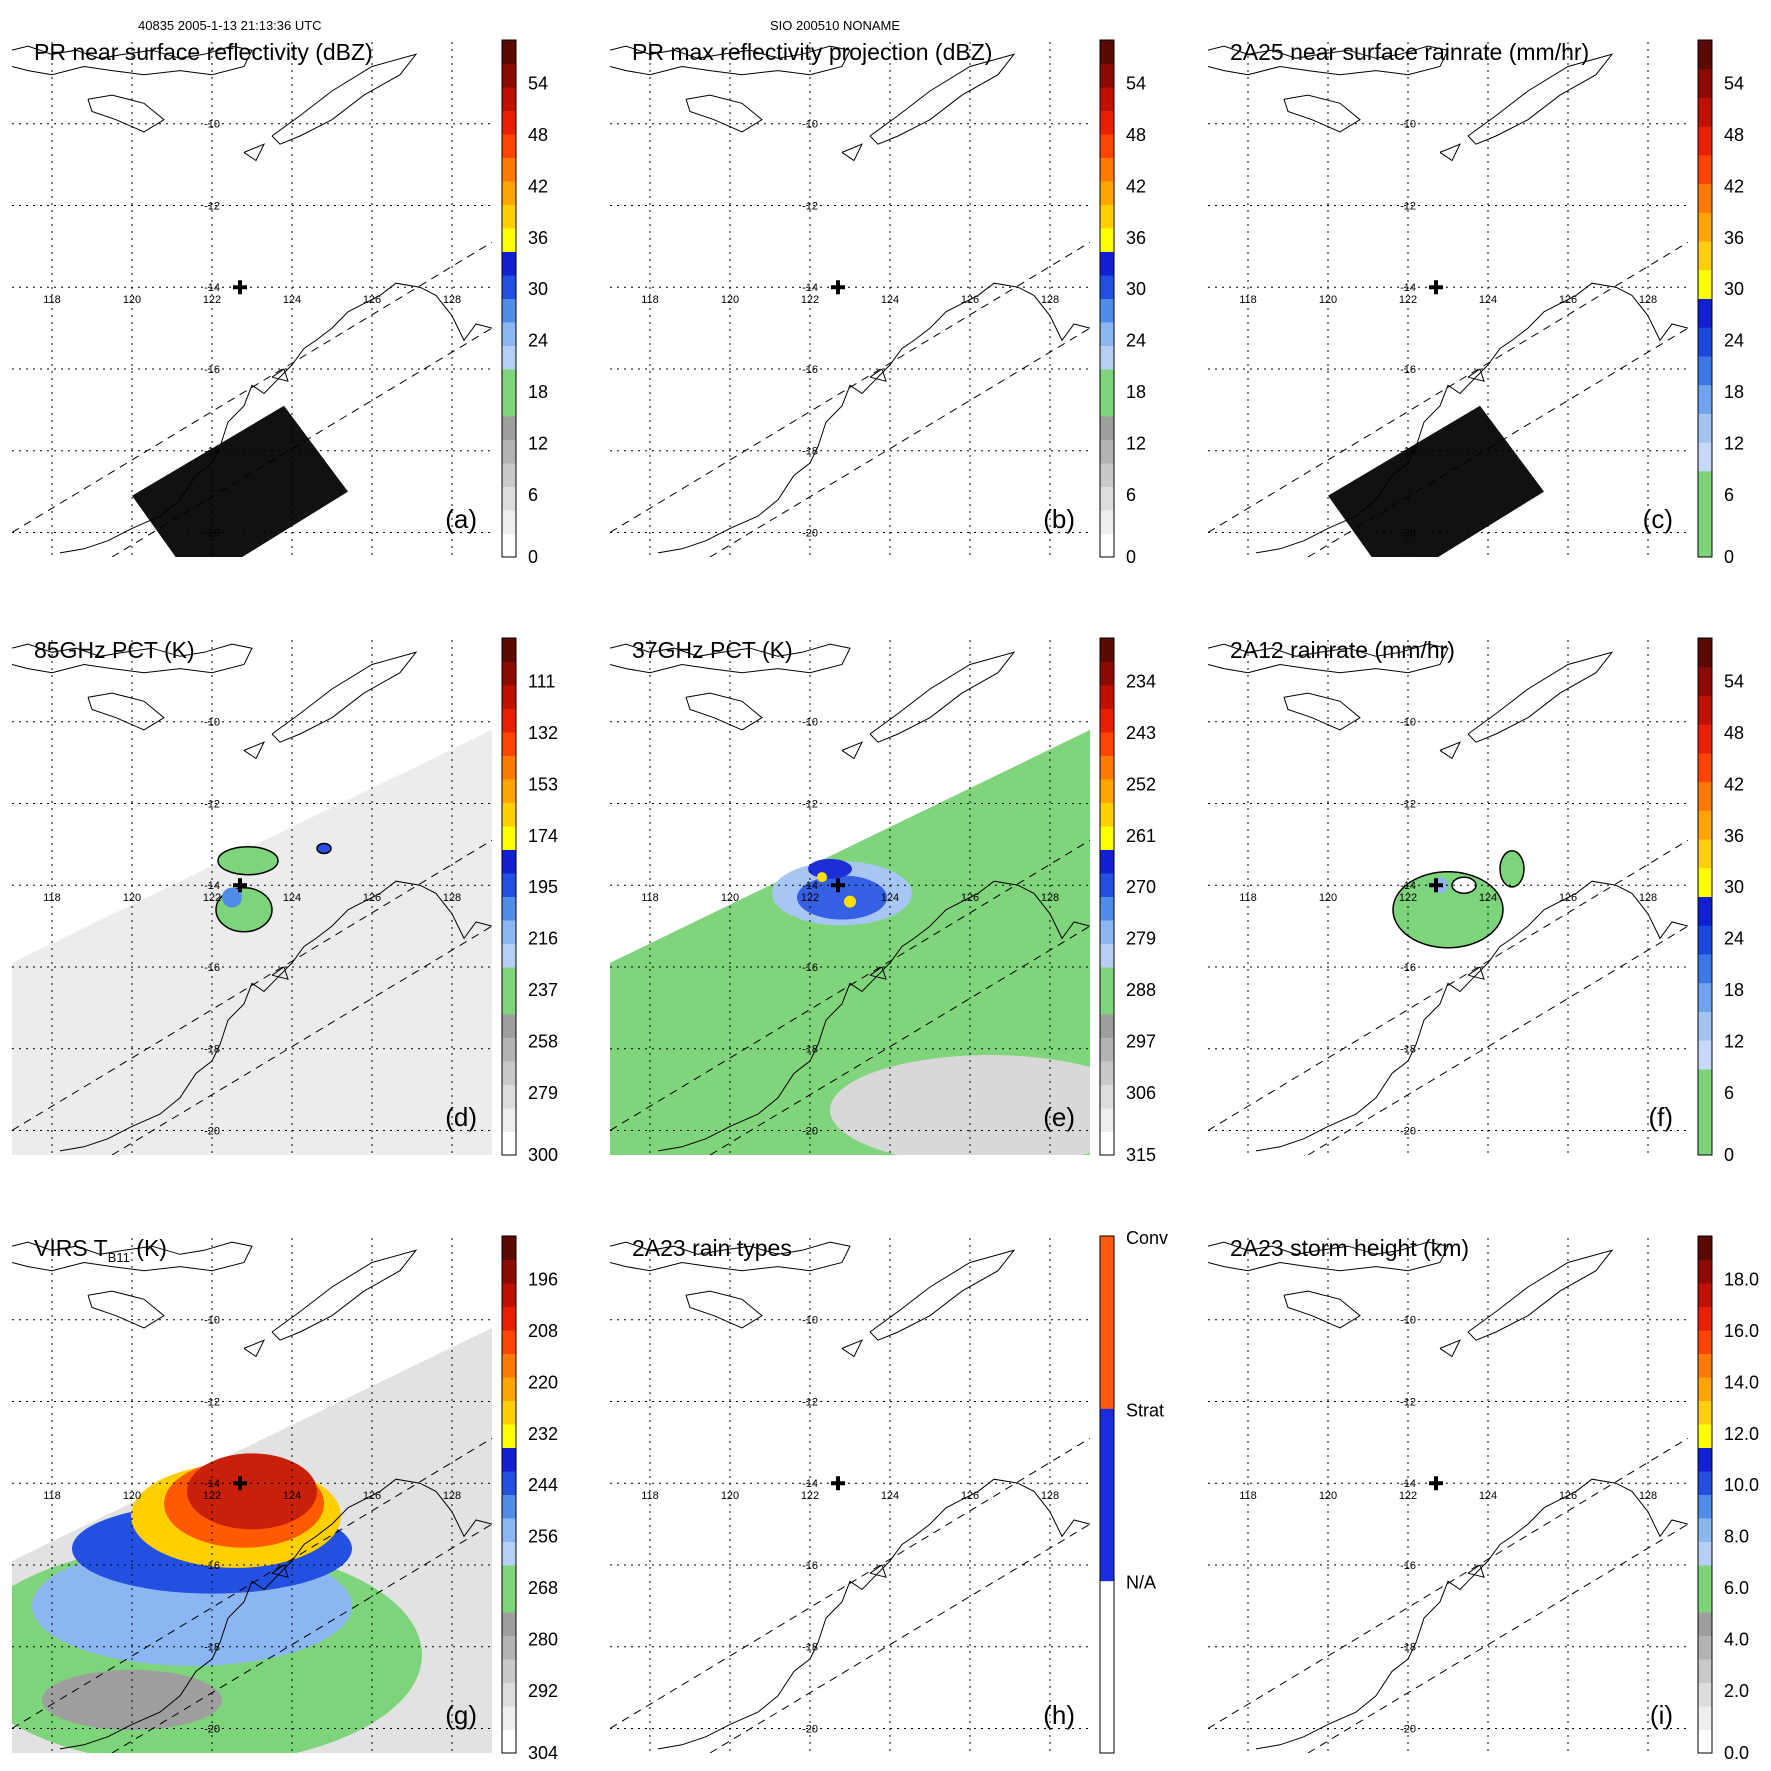 The height and width of the screenshot is (1771, 1771). What do you see at coordinates (1141, 836) in the screenshot?
I see `colorbar-tick-label: 261` at bounding box center [1141, 836].